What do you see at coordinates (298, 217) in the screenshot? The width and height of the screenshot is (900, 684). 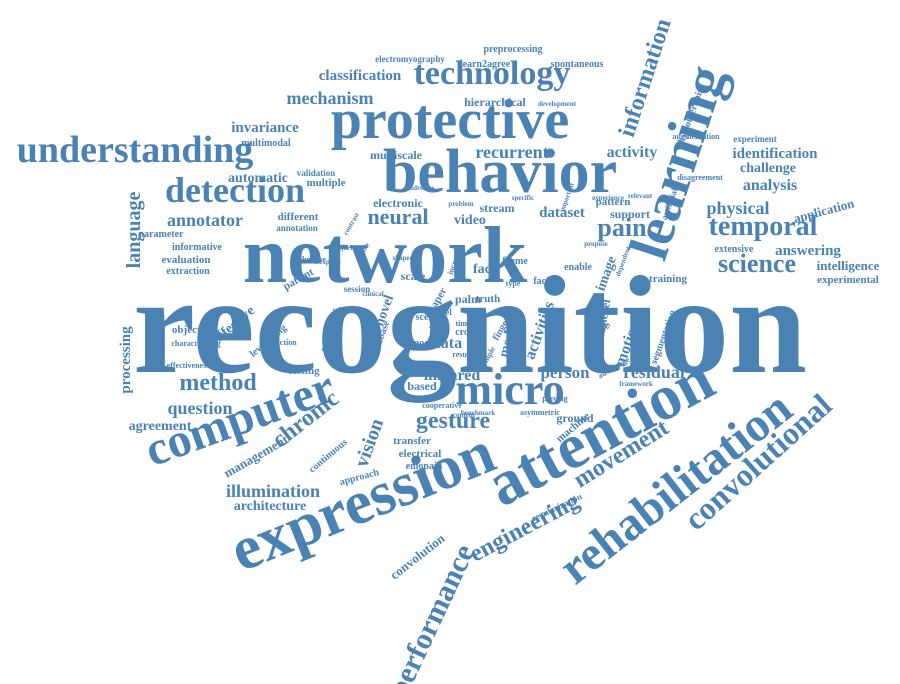 I see `word-different: different` at bounding box center [298, 217].